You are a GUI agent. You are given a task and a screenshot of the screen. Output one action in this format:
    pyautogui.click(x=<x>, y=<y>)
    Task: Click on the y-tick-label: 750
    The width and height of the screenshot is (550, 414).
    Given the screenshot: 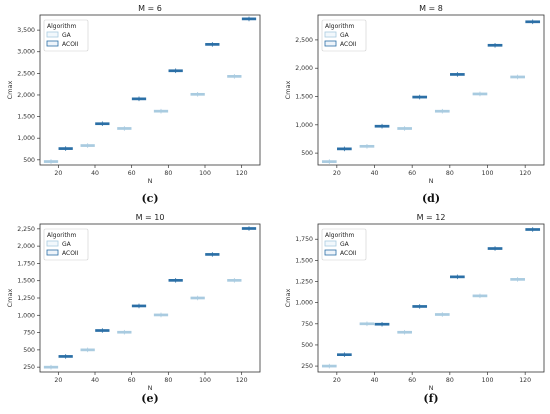 What is the action you would take?
    pyautogui.click(x=307, y=324)
    